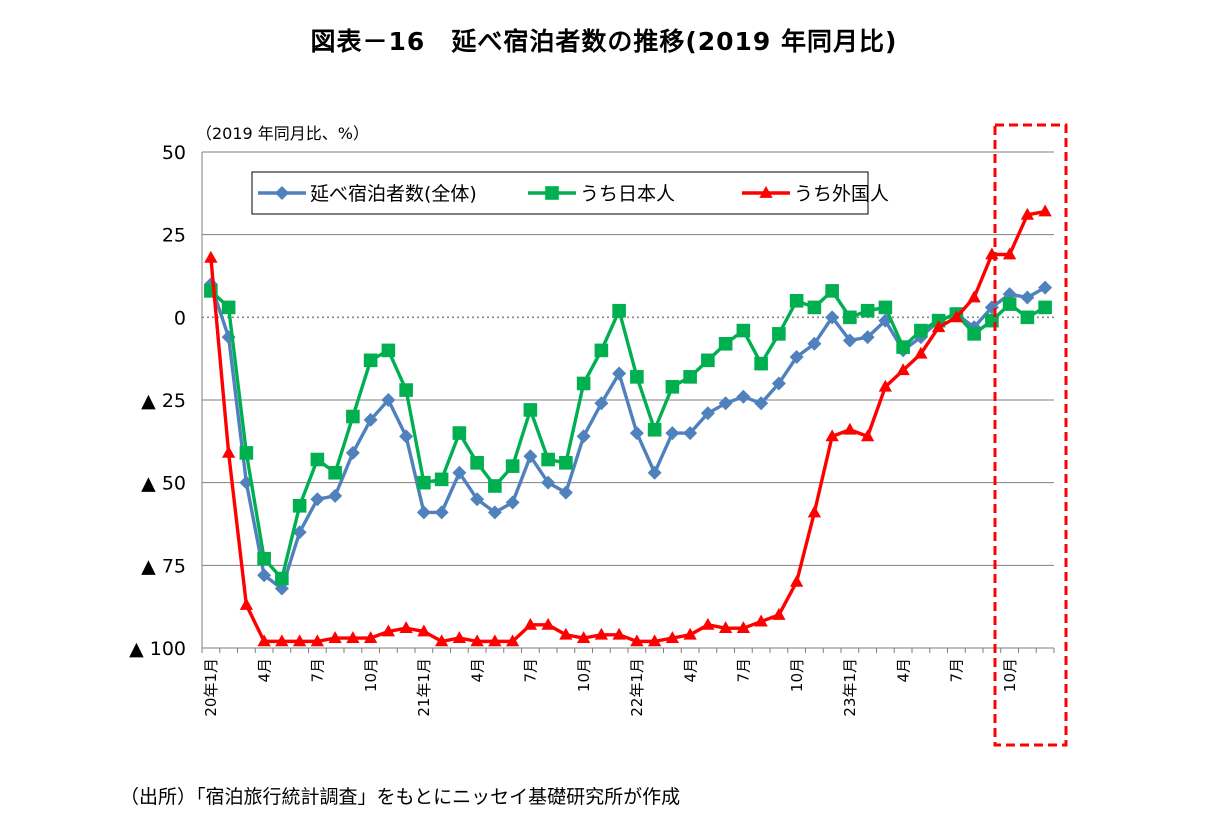 This screenshot has height=829, width=1208. Describe the element at coordinates (174, 236) in the screenshot. I see `y-tick-label: 25` at that location.